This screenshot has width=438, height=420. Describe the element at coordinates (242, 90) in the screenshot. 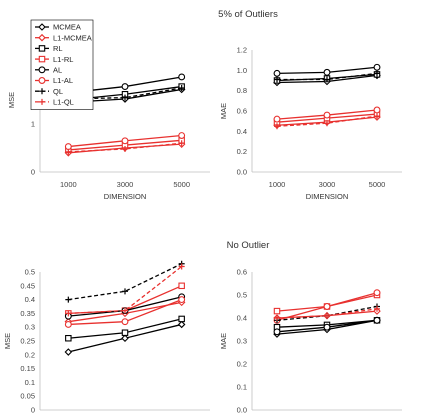

I see `y-tick-label: 0.8` at that location.